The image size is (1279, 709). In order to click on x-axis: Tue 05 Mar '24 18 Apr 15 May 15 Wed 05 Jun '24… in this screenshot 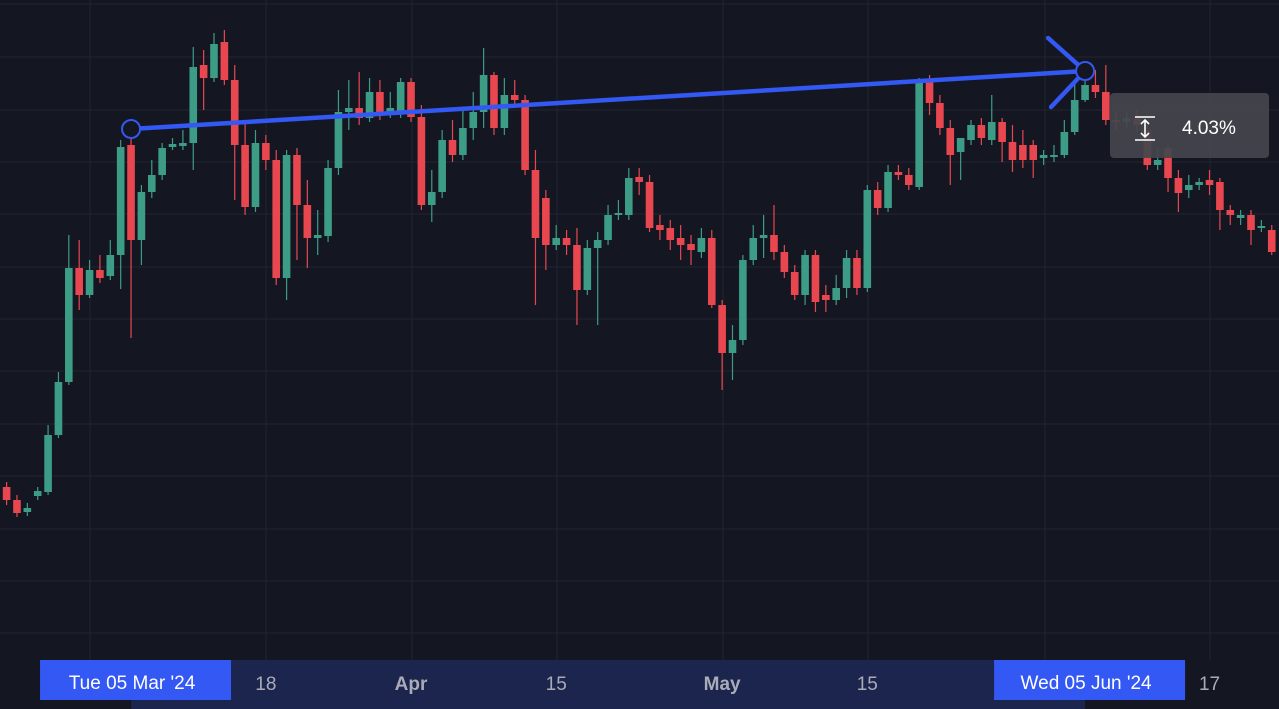, I will do `click(639, 684)`.